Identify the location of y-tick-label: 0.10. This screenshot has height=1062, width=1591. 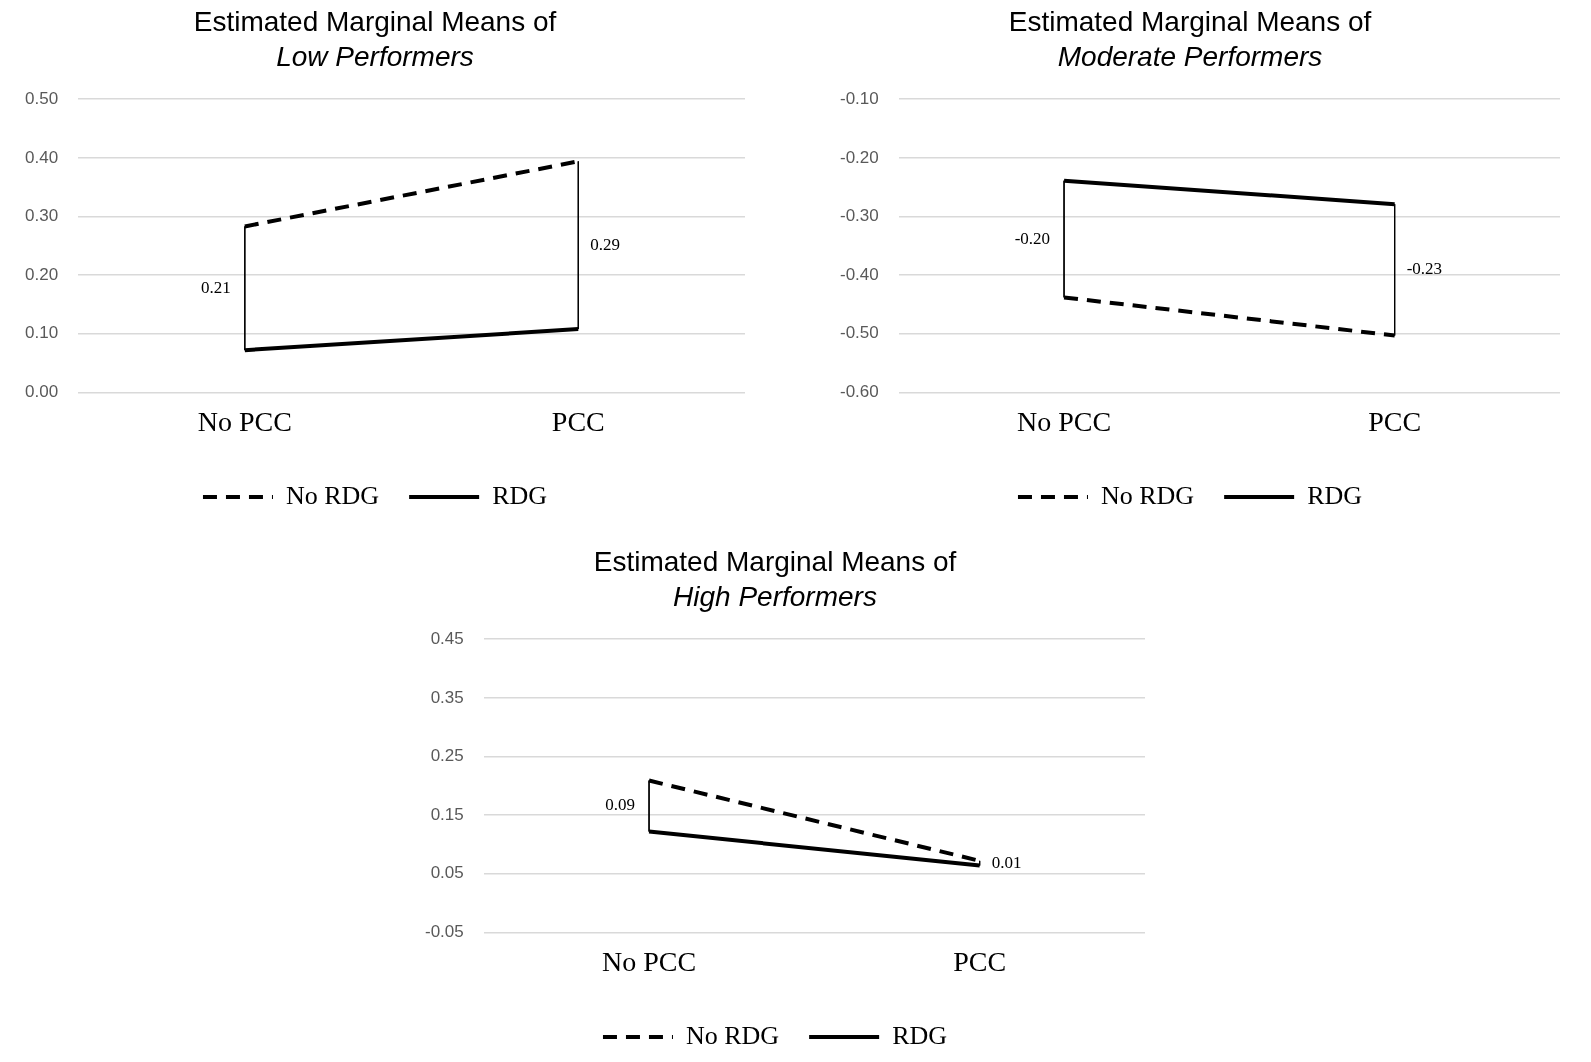
(41, 333).